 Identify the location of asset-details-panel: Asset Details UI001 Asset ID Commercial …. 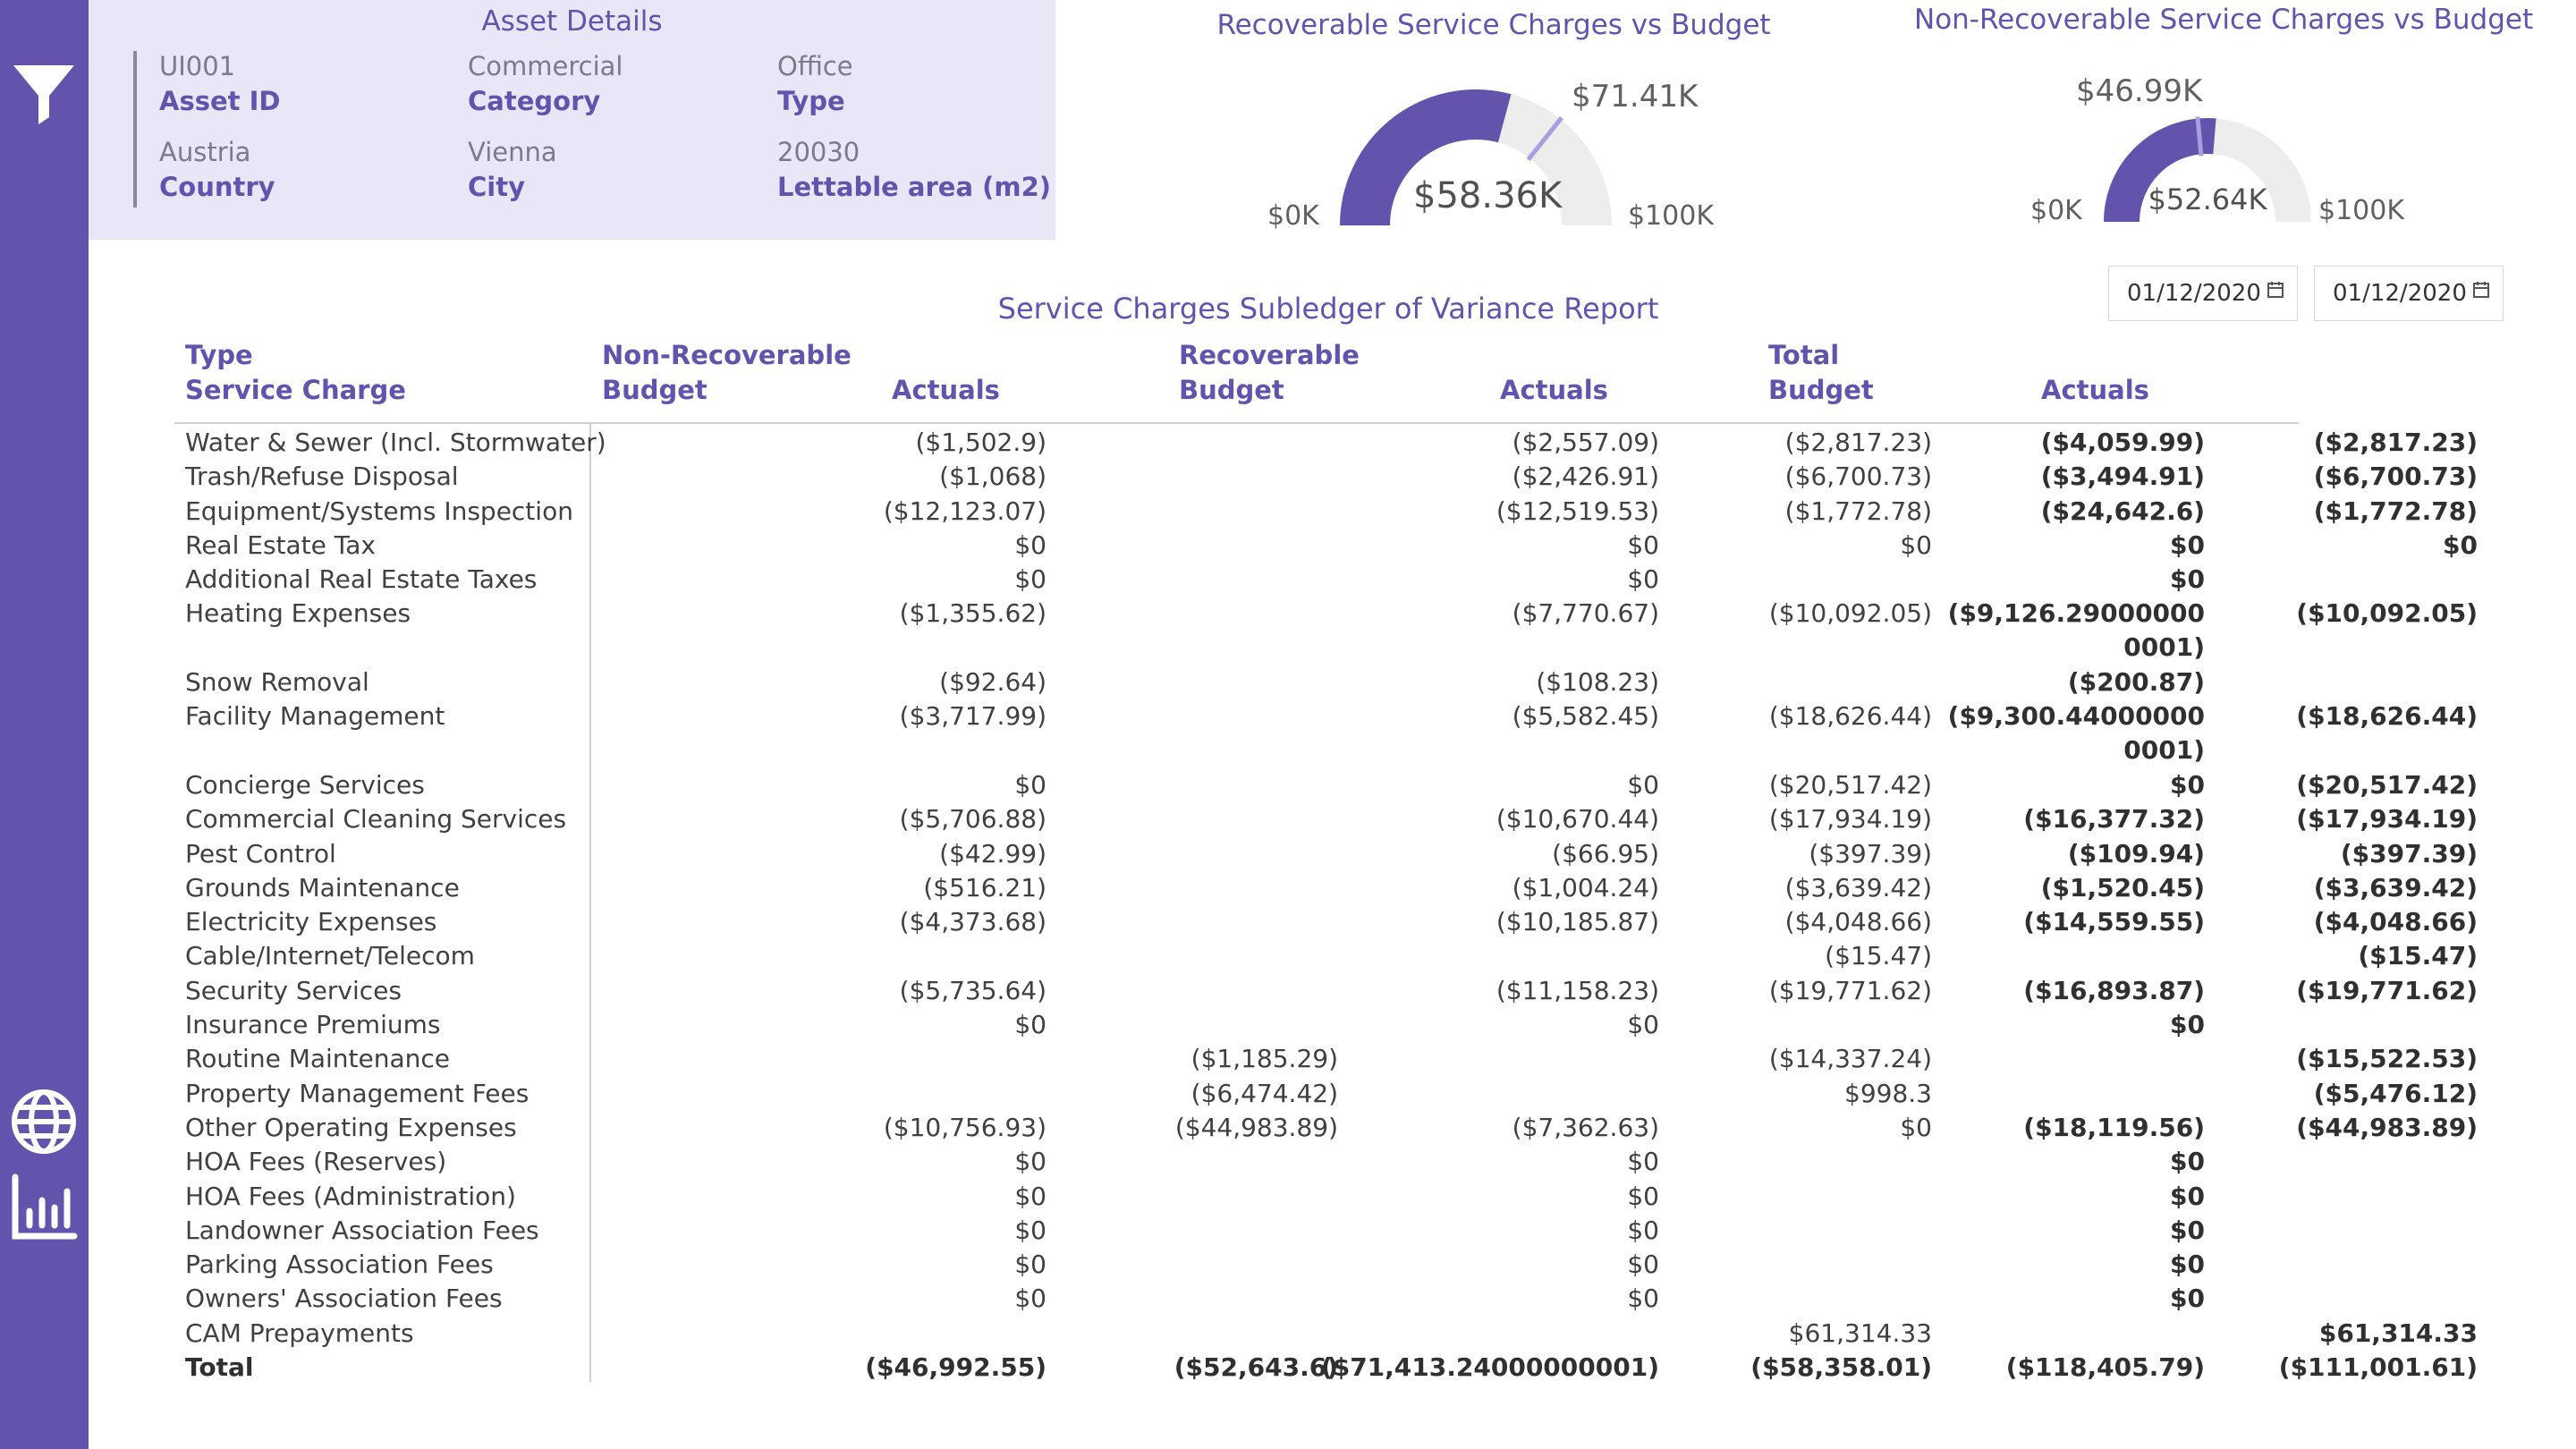
(572, 120).